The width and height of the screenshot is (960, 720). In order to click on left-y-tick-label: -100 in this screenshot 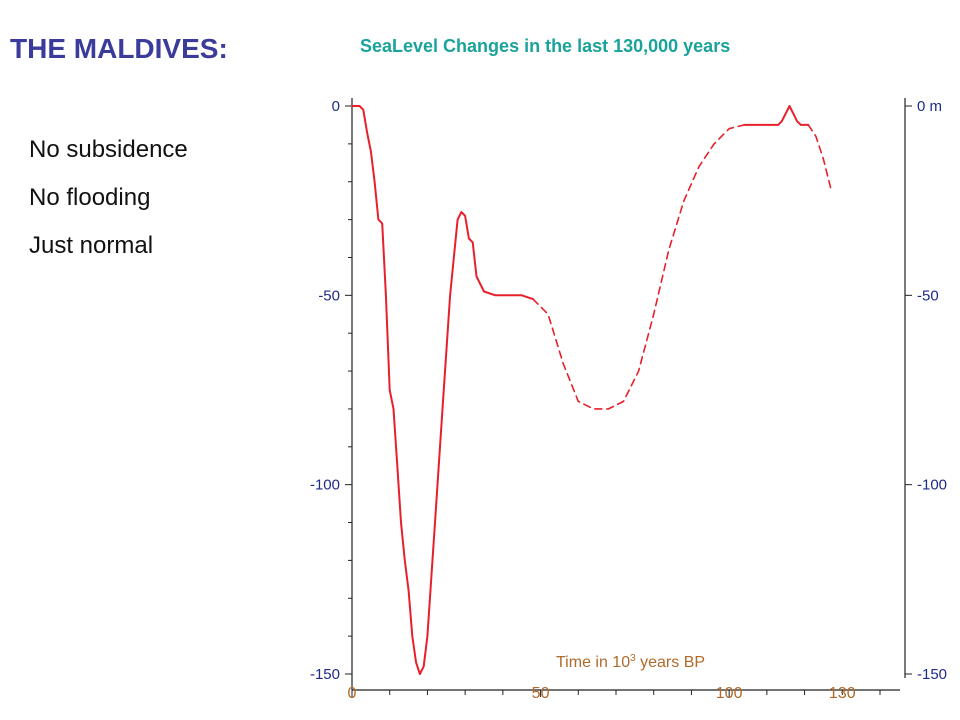, I will do `click(325, 485)`.